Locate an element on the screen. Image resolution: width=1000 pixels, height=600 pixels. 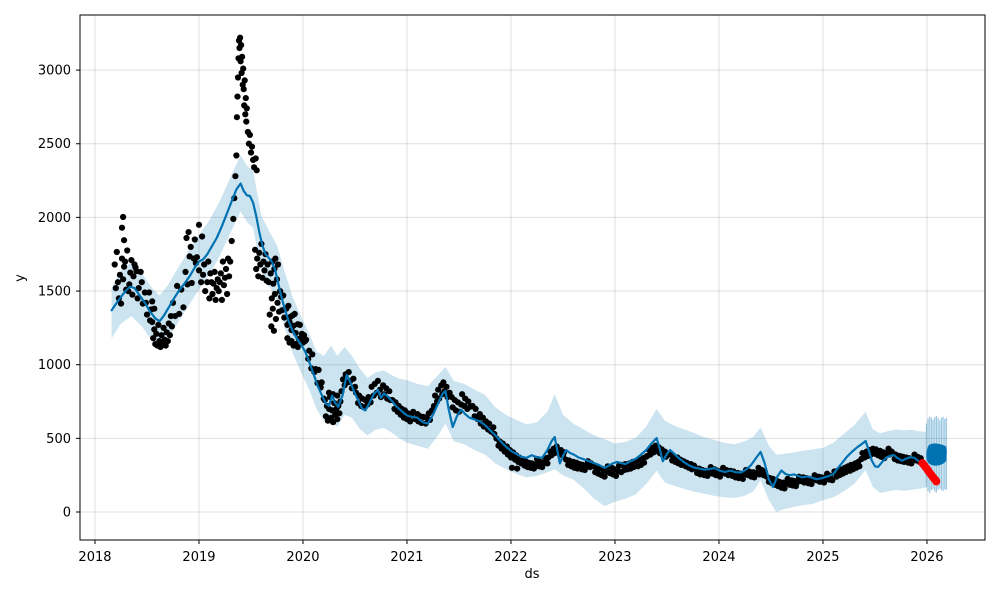
y-tick-label: 500 is located at coordinates (58, 439).